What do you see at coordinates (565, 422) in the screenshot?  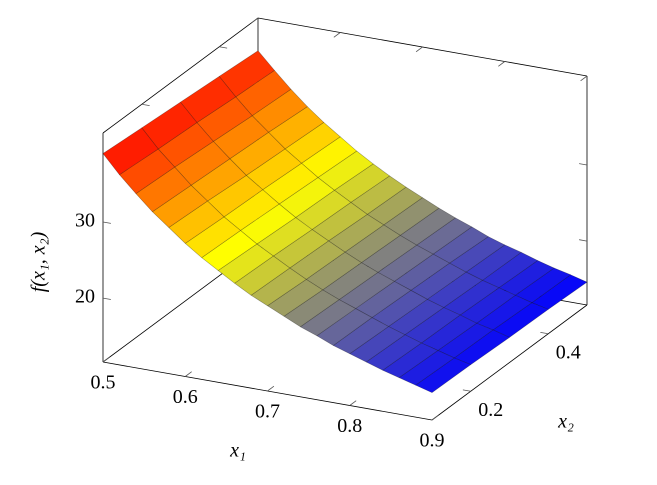 I see `y-axis-label: x₂` at bounding box center [565, 422].